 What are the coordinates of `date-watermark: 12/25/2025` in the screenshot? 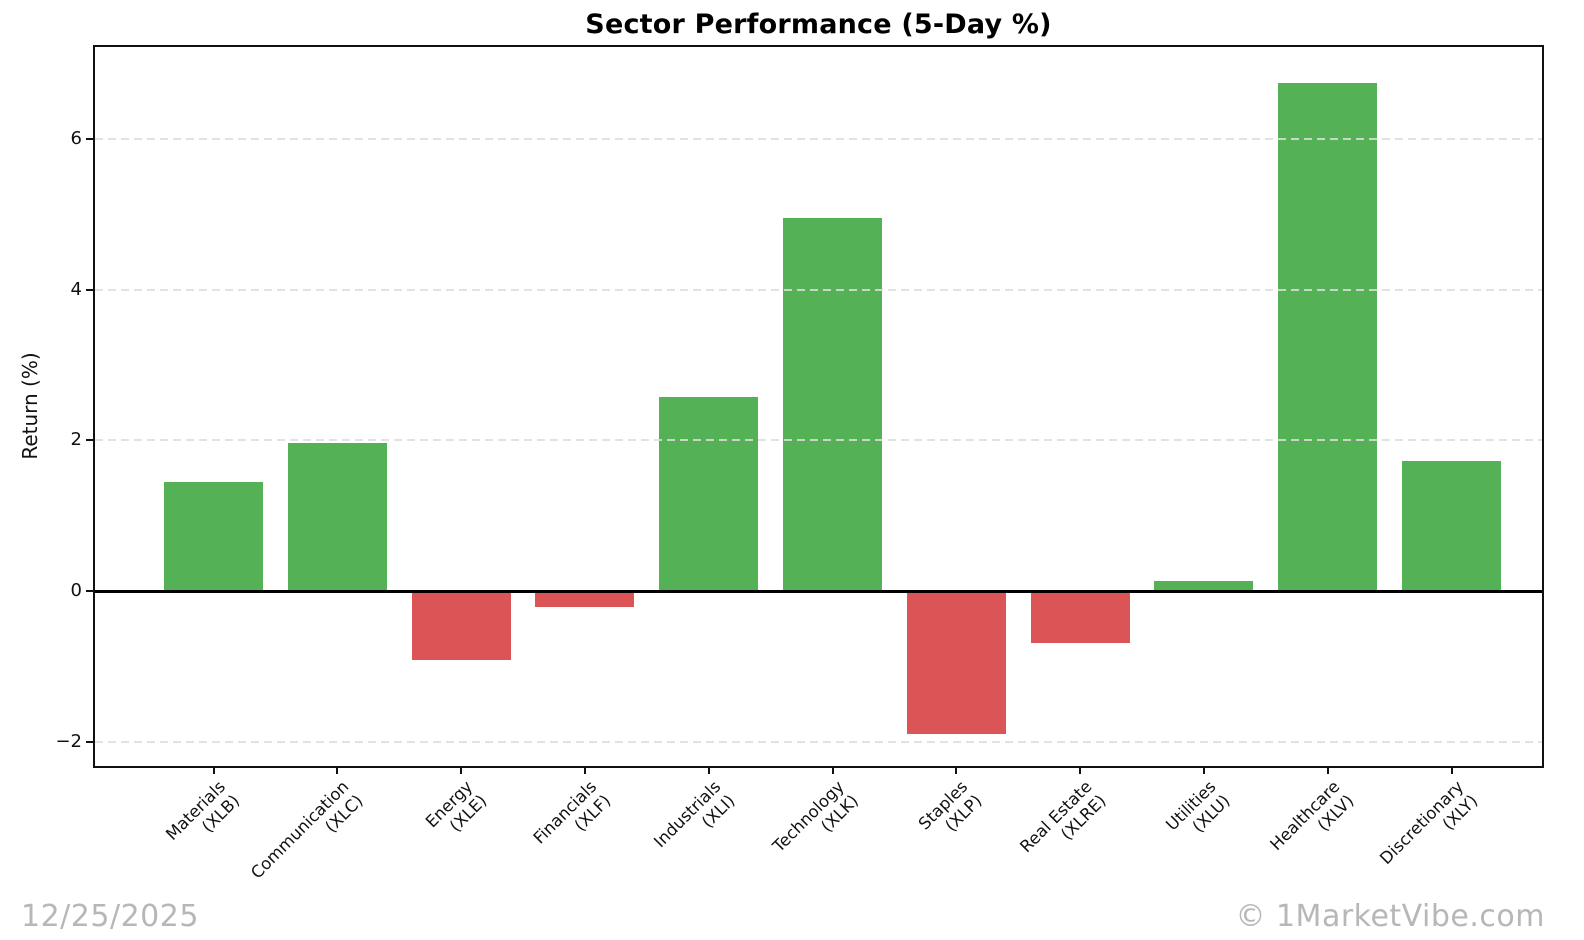 It's located at (110, 916).